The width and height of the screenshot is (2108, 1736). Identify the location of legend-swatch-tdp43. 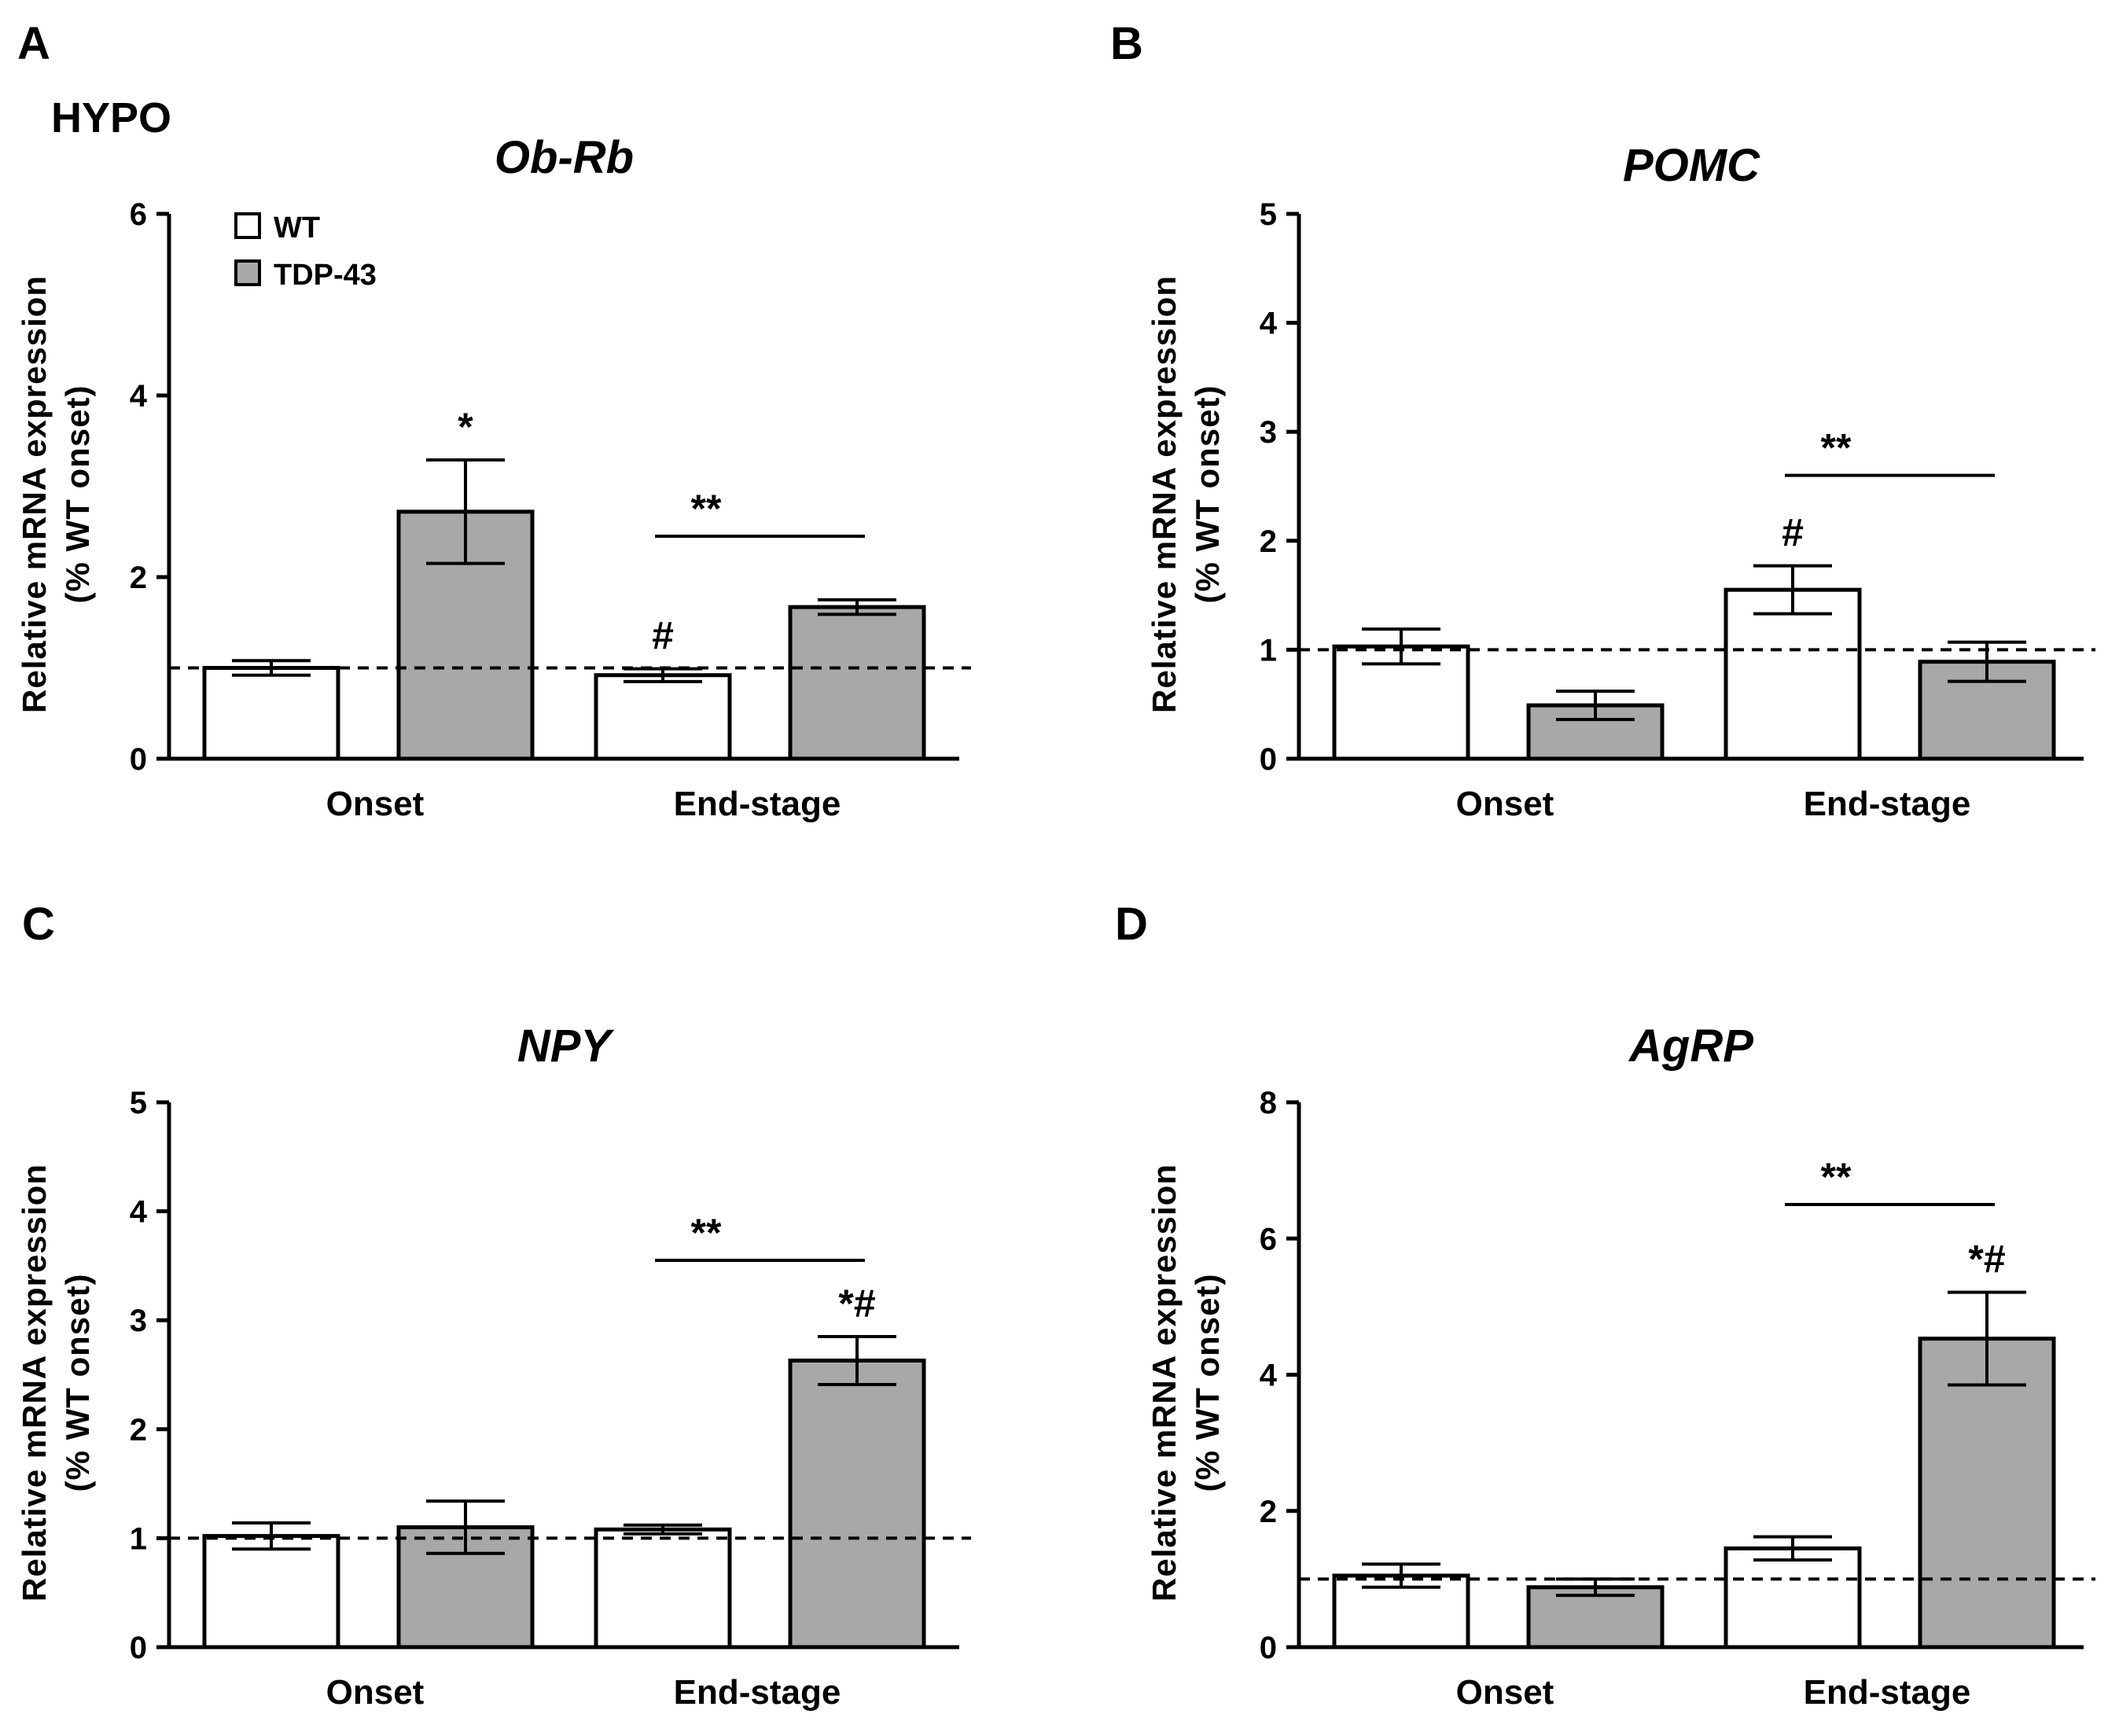
(247, 273).